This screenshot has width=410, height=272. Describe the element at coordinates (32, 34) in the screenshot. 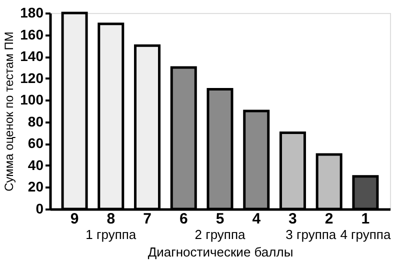

I see `y-tick-label: 160` at that location.